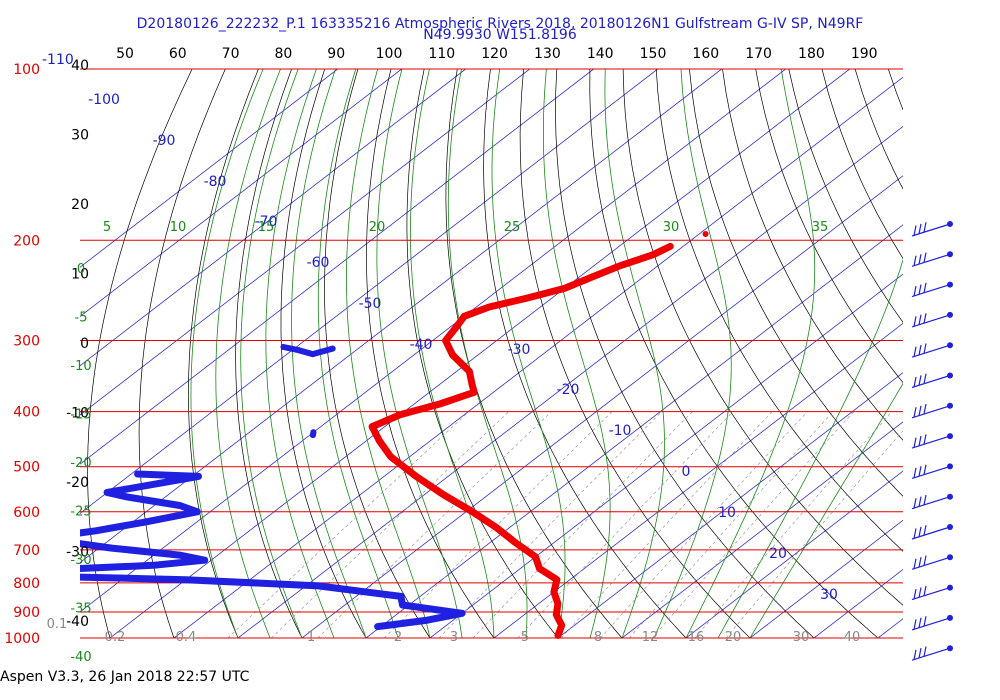  Describe the element at coordinates (864, 54) in the screenshot. I see `temp-f-label: 190` at that location.